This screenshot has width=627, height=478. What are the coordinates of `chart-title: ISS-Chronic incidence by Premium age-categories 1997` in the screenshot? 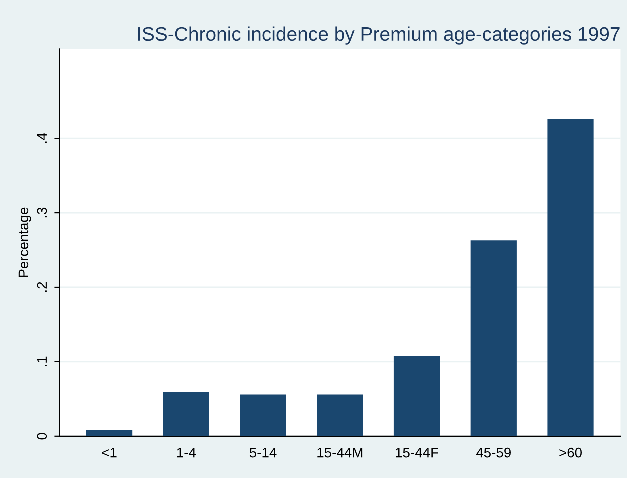 It's located at (379, 35).